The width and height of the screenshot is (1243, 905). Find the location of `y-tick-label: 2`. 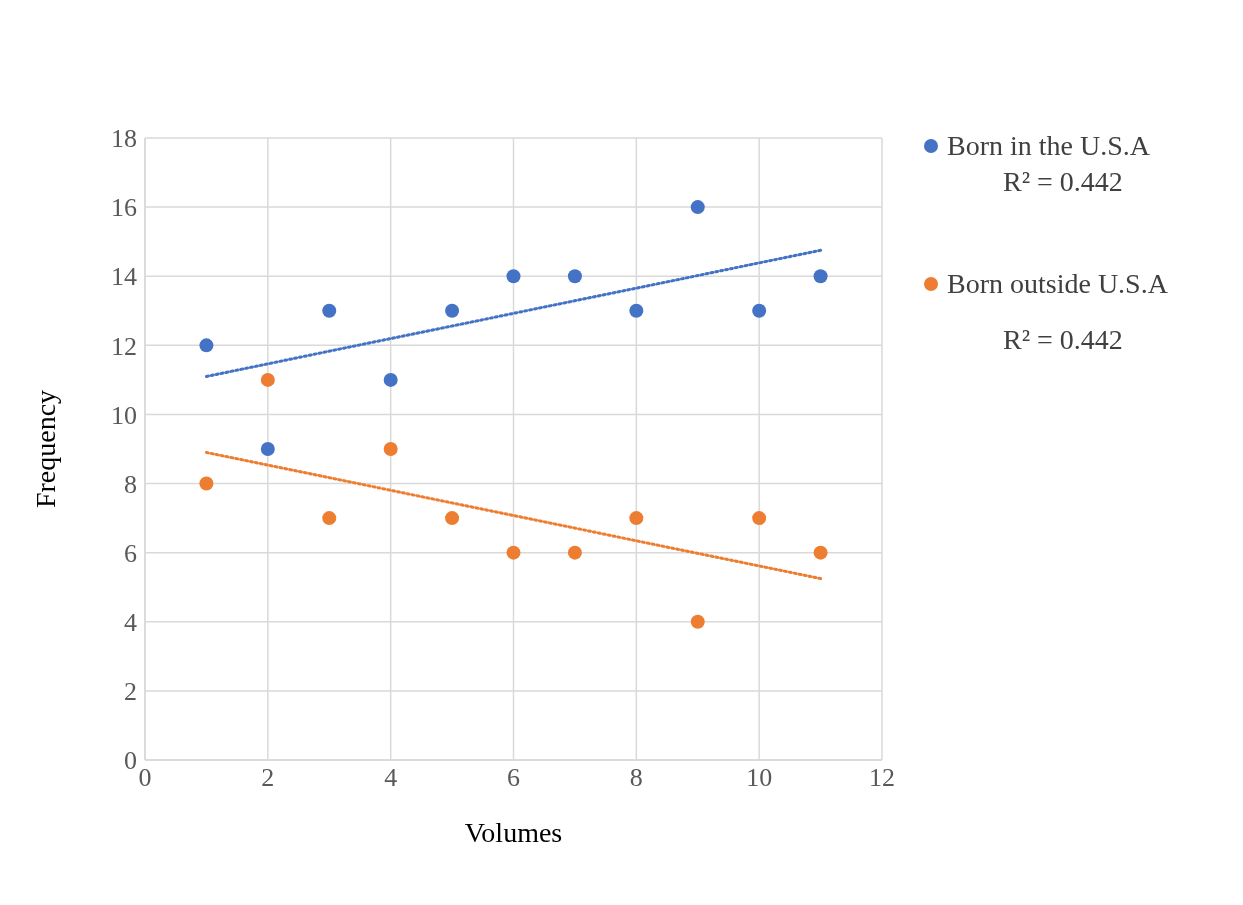

y-tick-label: 2 is located at coordinates (130, 692).